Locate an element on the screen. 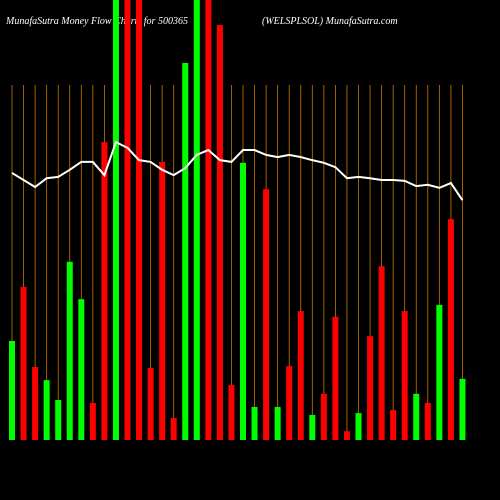  money-flow-line is located at coordinates (237, 170).